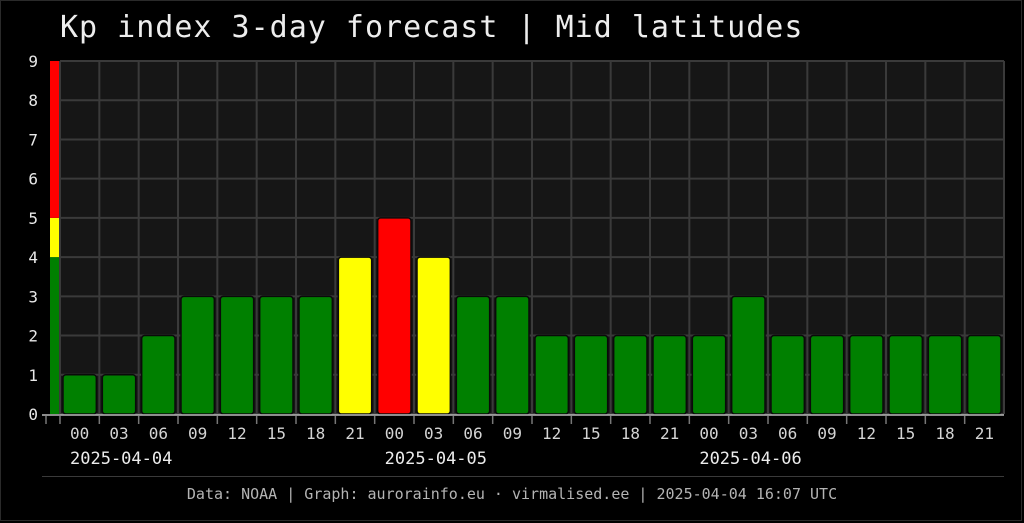  Describe the element at coordinates (436, 459) in the screenshot. I see `date-label: 2025-04-05` at that location.